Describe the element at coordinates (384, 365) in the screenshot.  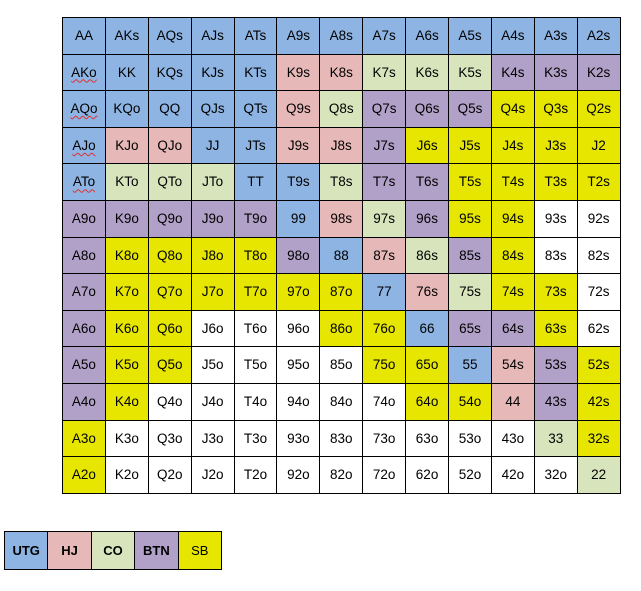
I see `hand-label: 75o` at that location.